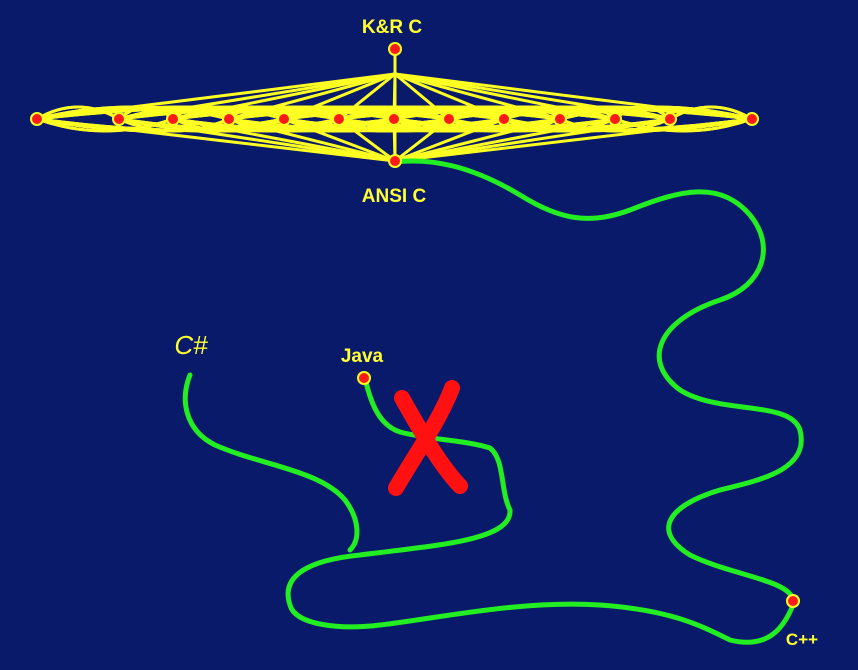 The width and height of the screenshot is (858, 670). Describe the element at coordinates (428, 438) in the screenshot. I see `crossed-out-mark` at that location.